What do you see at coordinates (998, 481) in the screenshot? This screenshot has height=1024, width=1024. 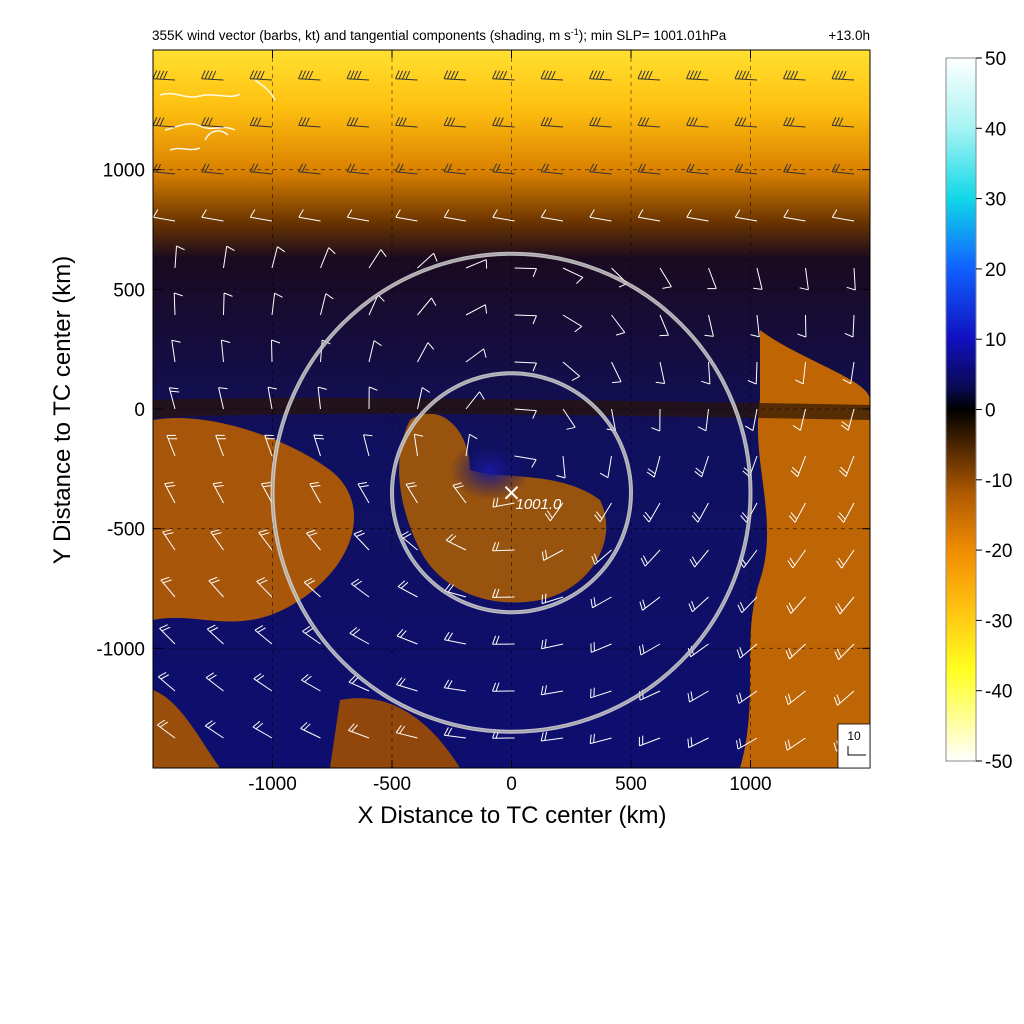 I see `colorbar-tick-label: -10` at bounding box center [998, 481].